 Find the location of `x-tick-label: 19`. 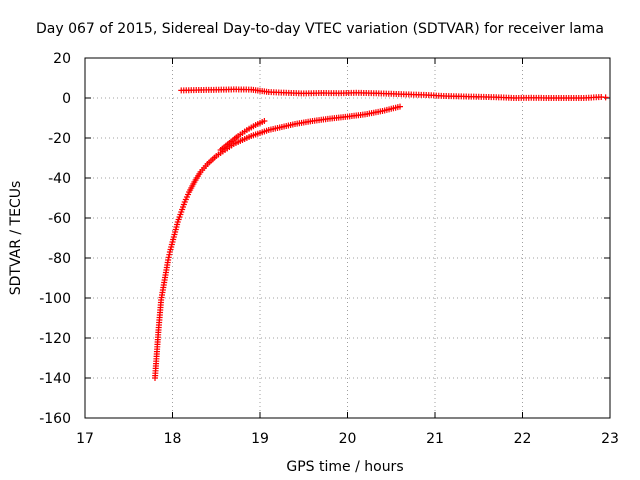

x-tick-label: 19 is located at coordinates (260, 439).